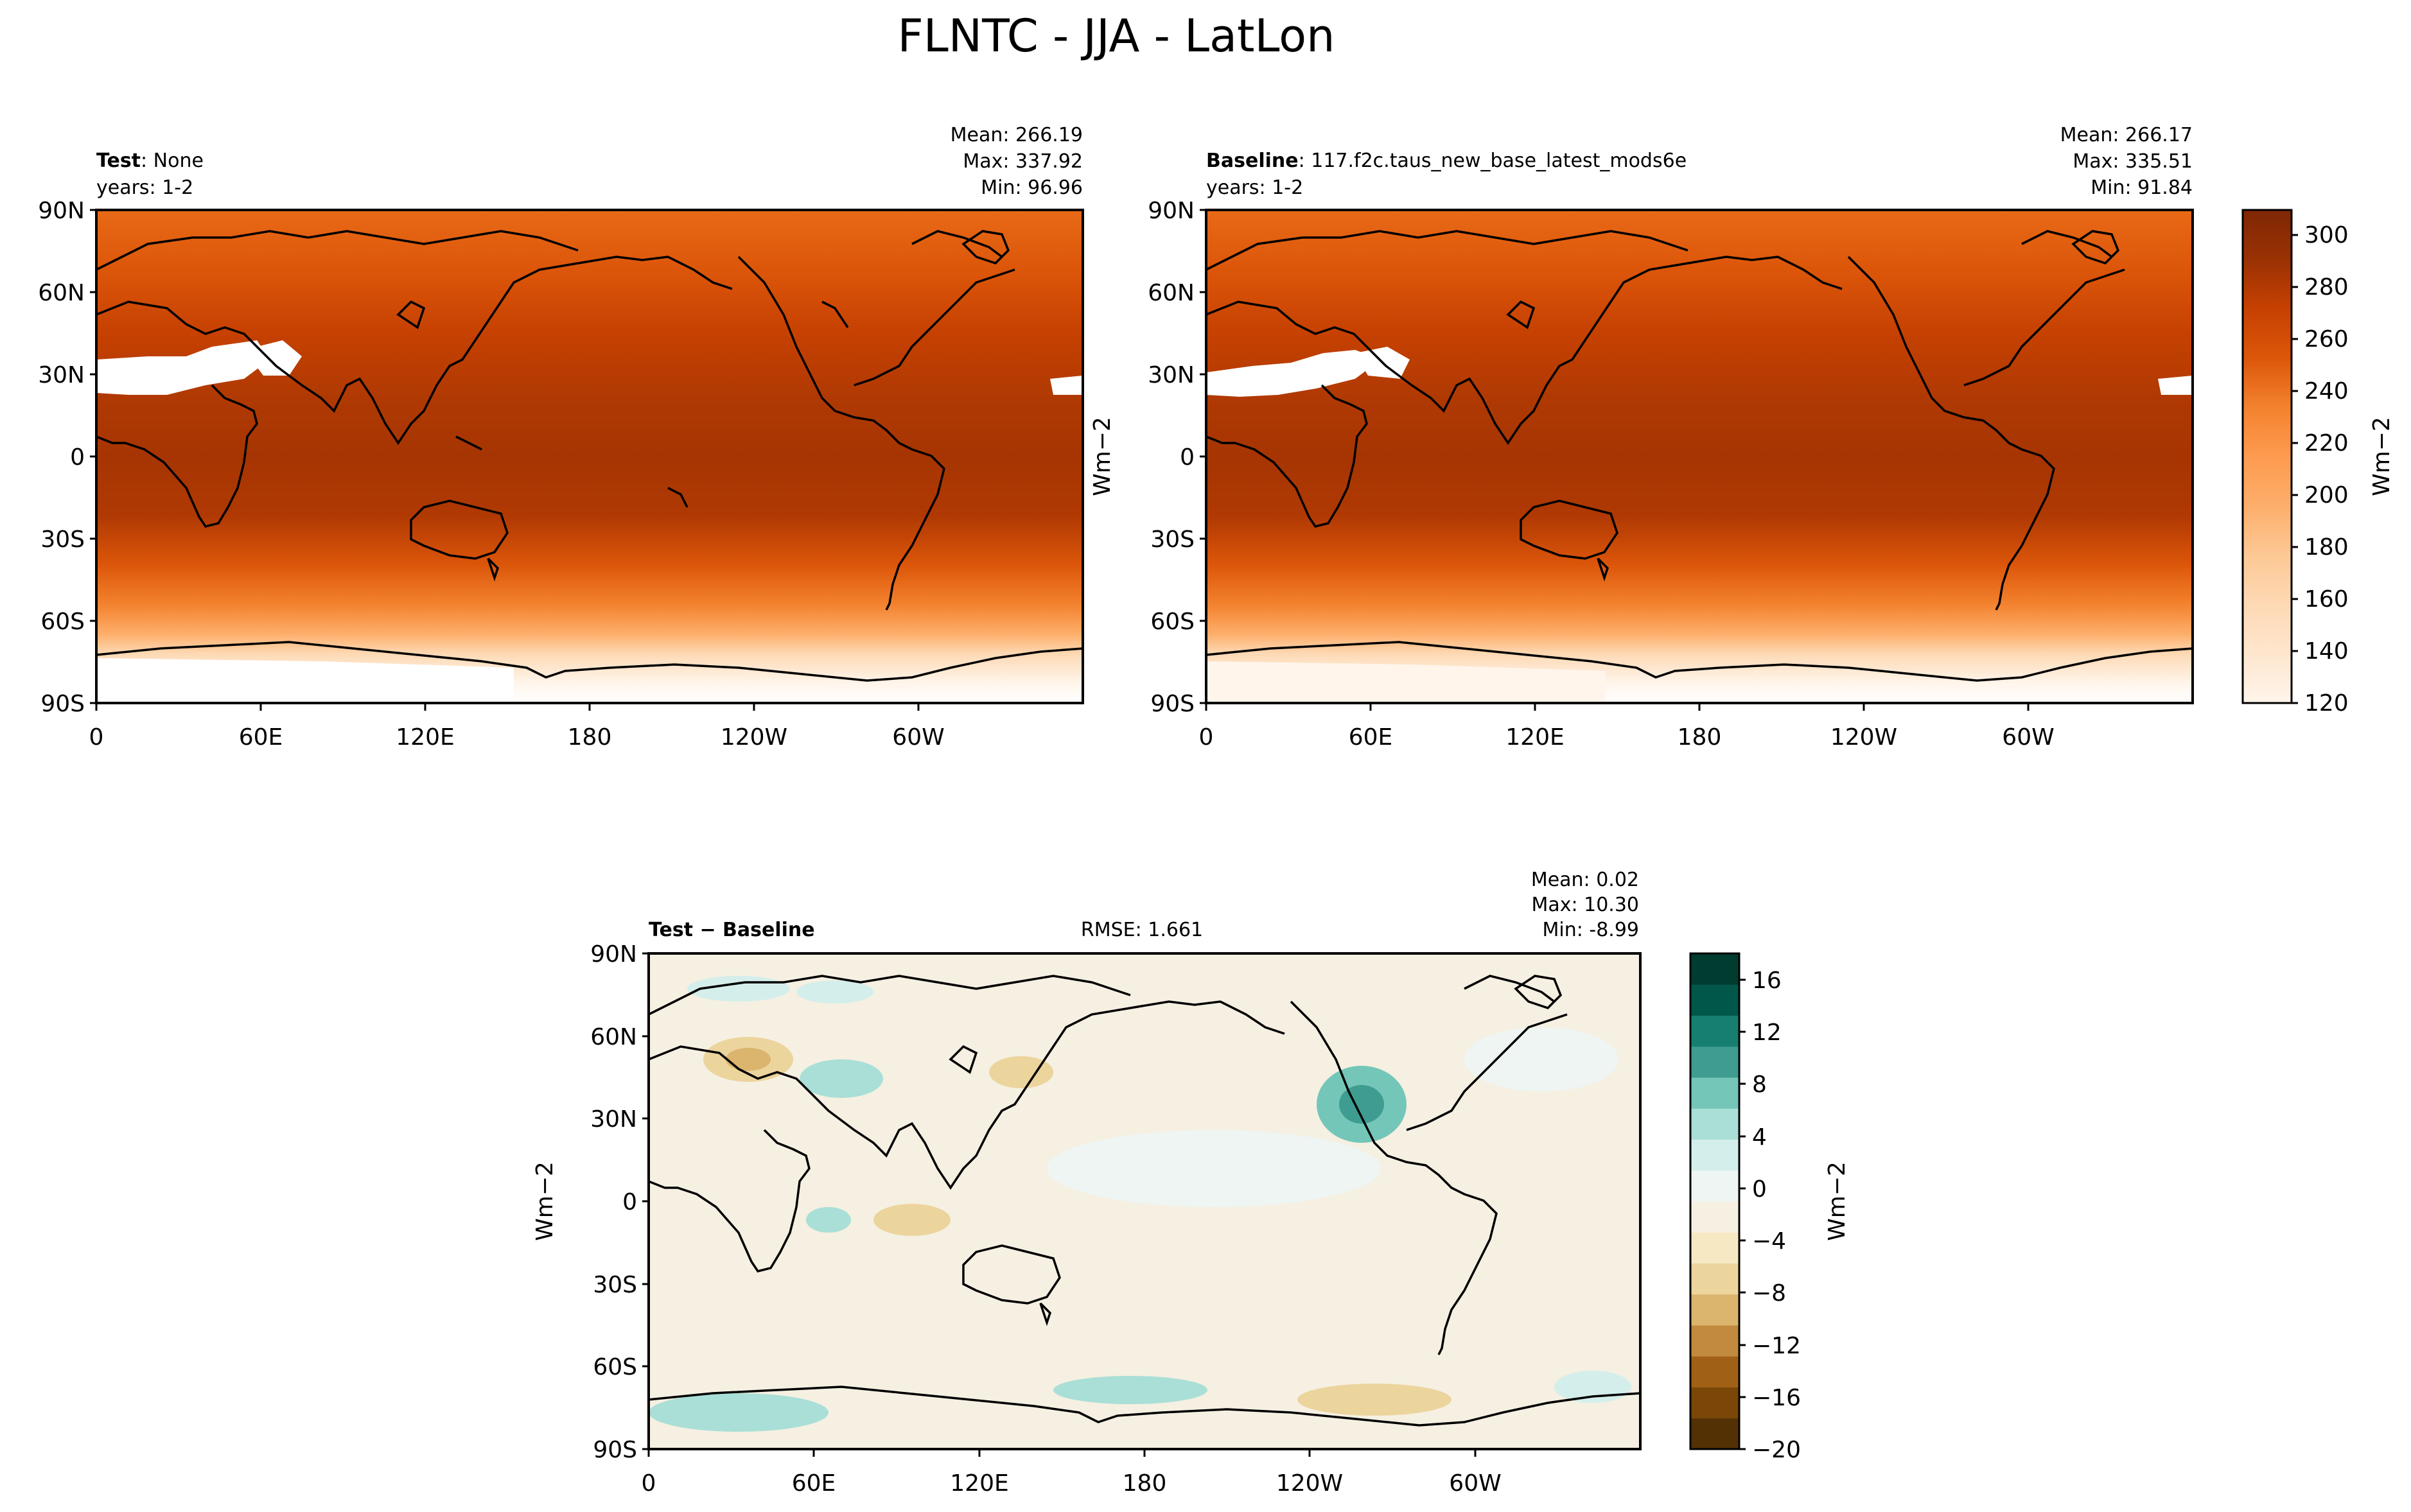 This screenshot has height=1512, width=2411. I want to click on colorbar-orange-tick: 140, so click(2326, 651).